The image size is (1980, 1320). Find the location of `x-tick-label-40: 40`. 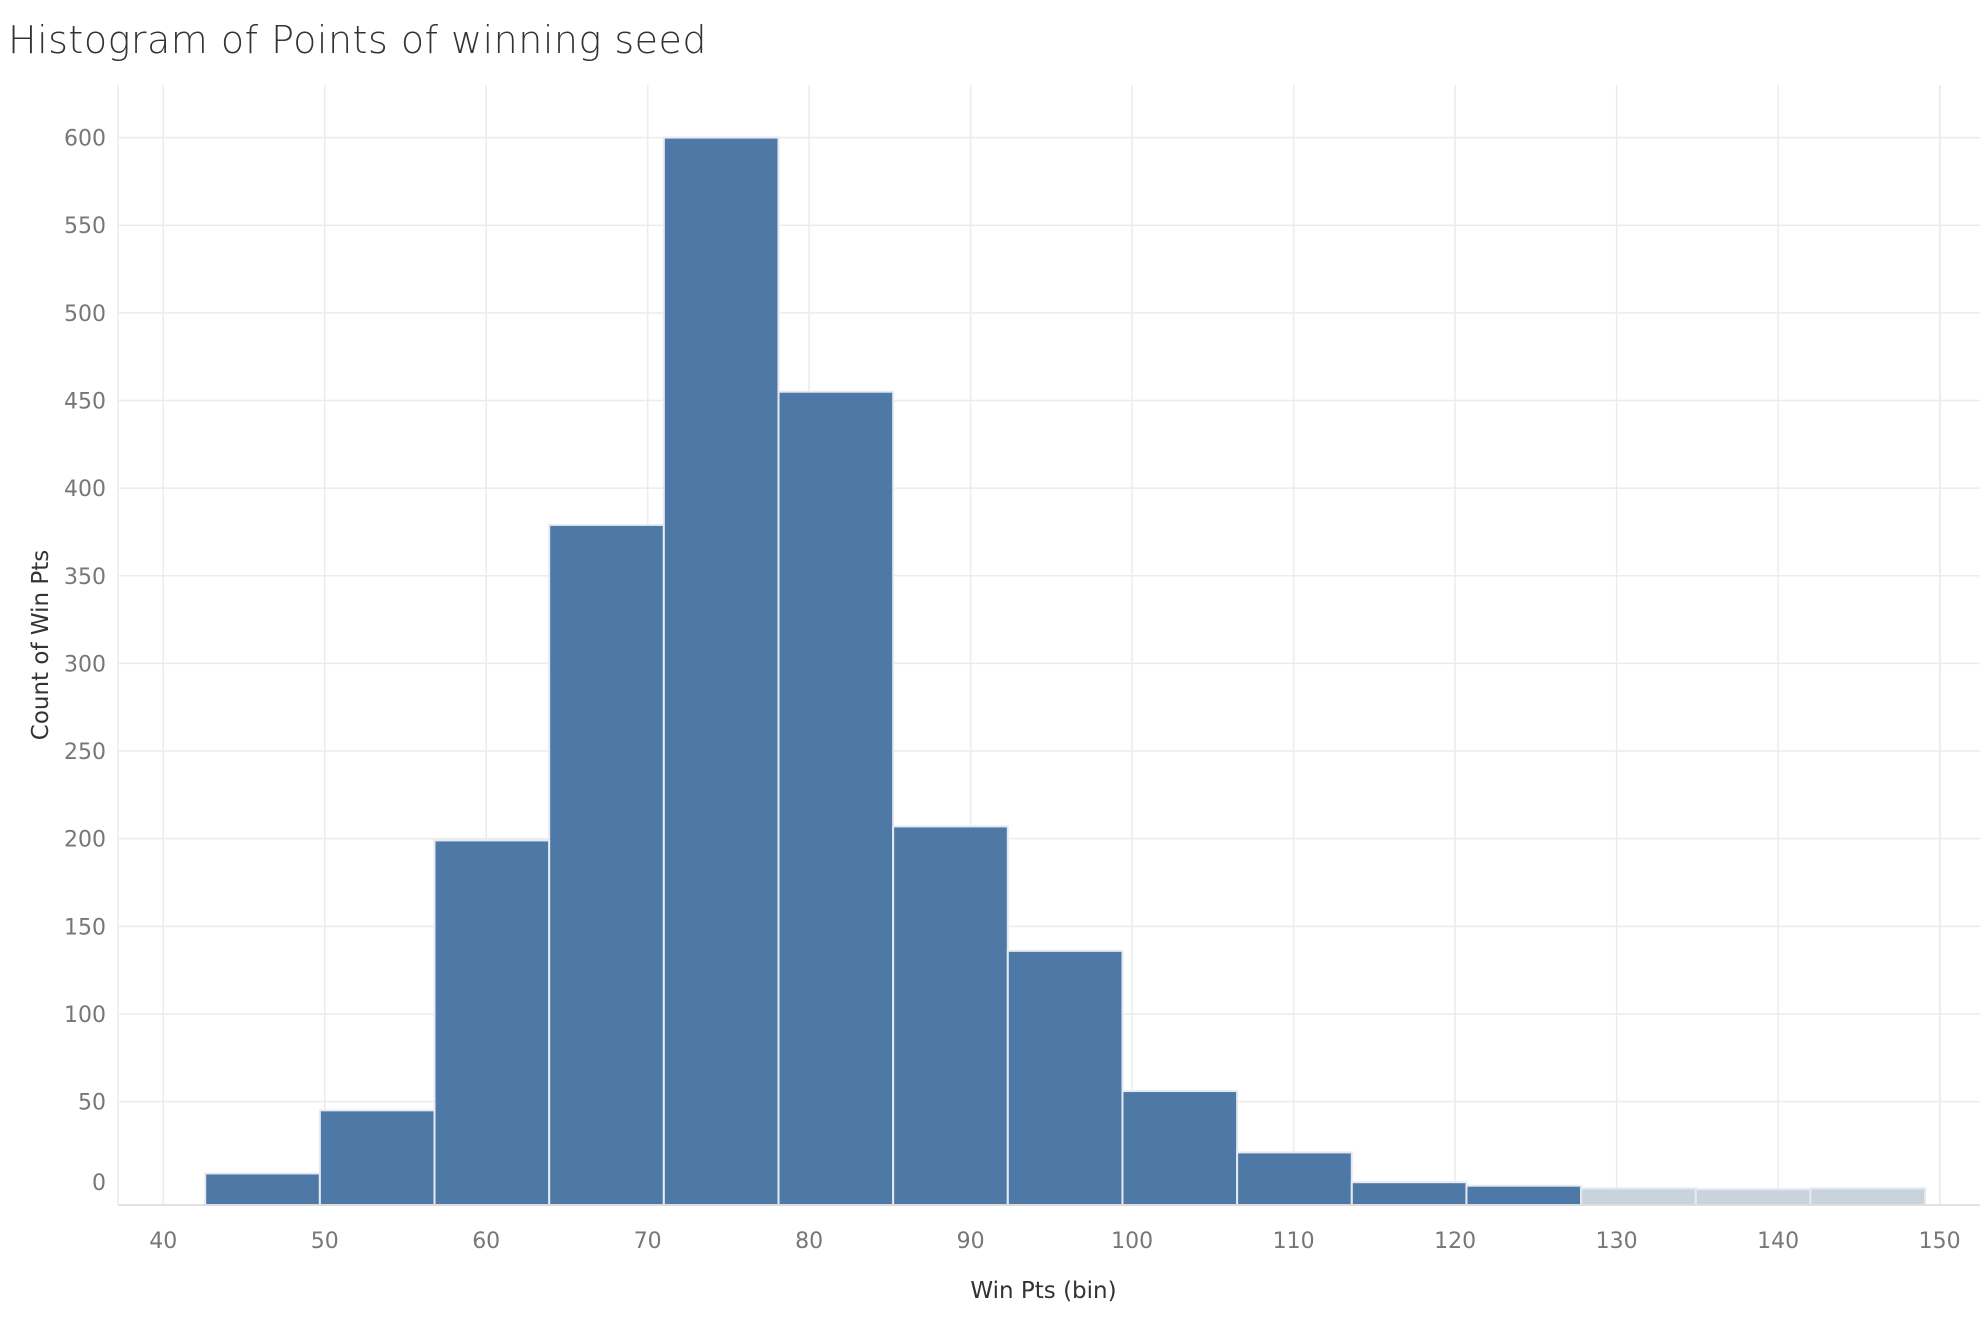

x-tick-label-40: 40 is located at coordinates (163, 1241).